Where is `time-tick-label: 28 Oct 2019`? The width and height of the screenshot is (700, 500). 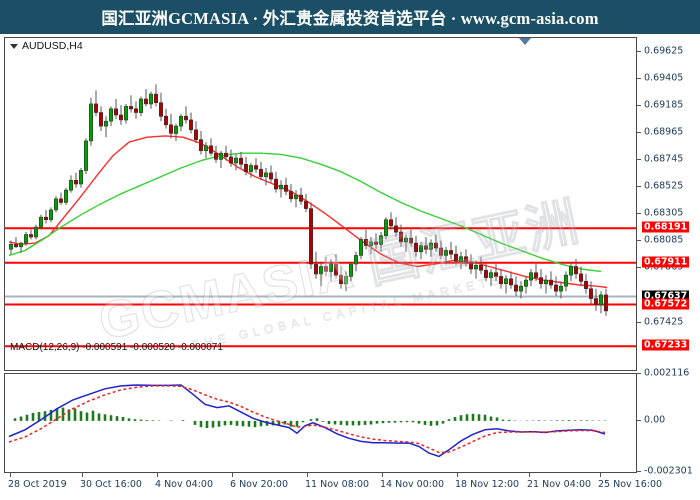 time-tick-label: 28 Oct 2019 is located at coordinates (37, 484).